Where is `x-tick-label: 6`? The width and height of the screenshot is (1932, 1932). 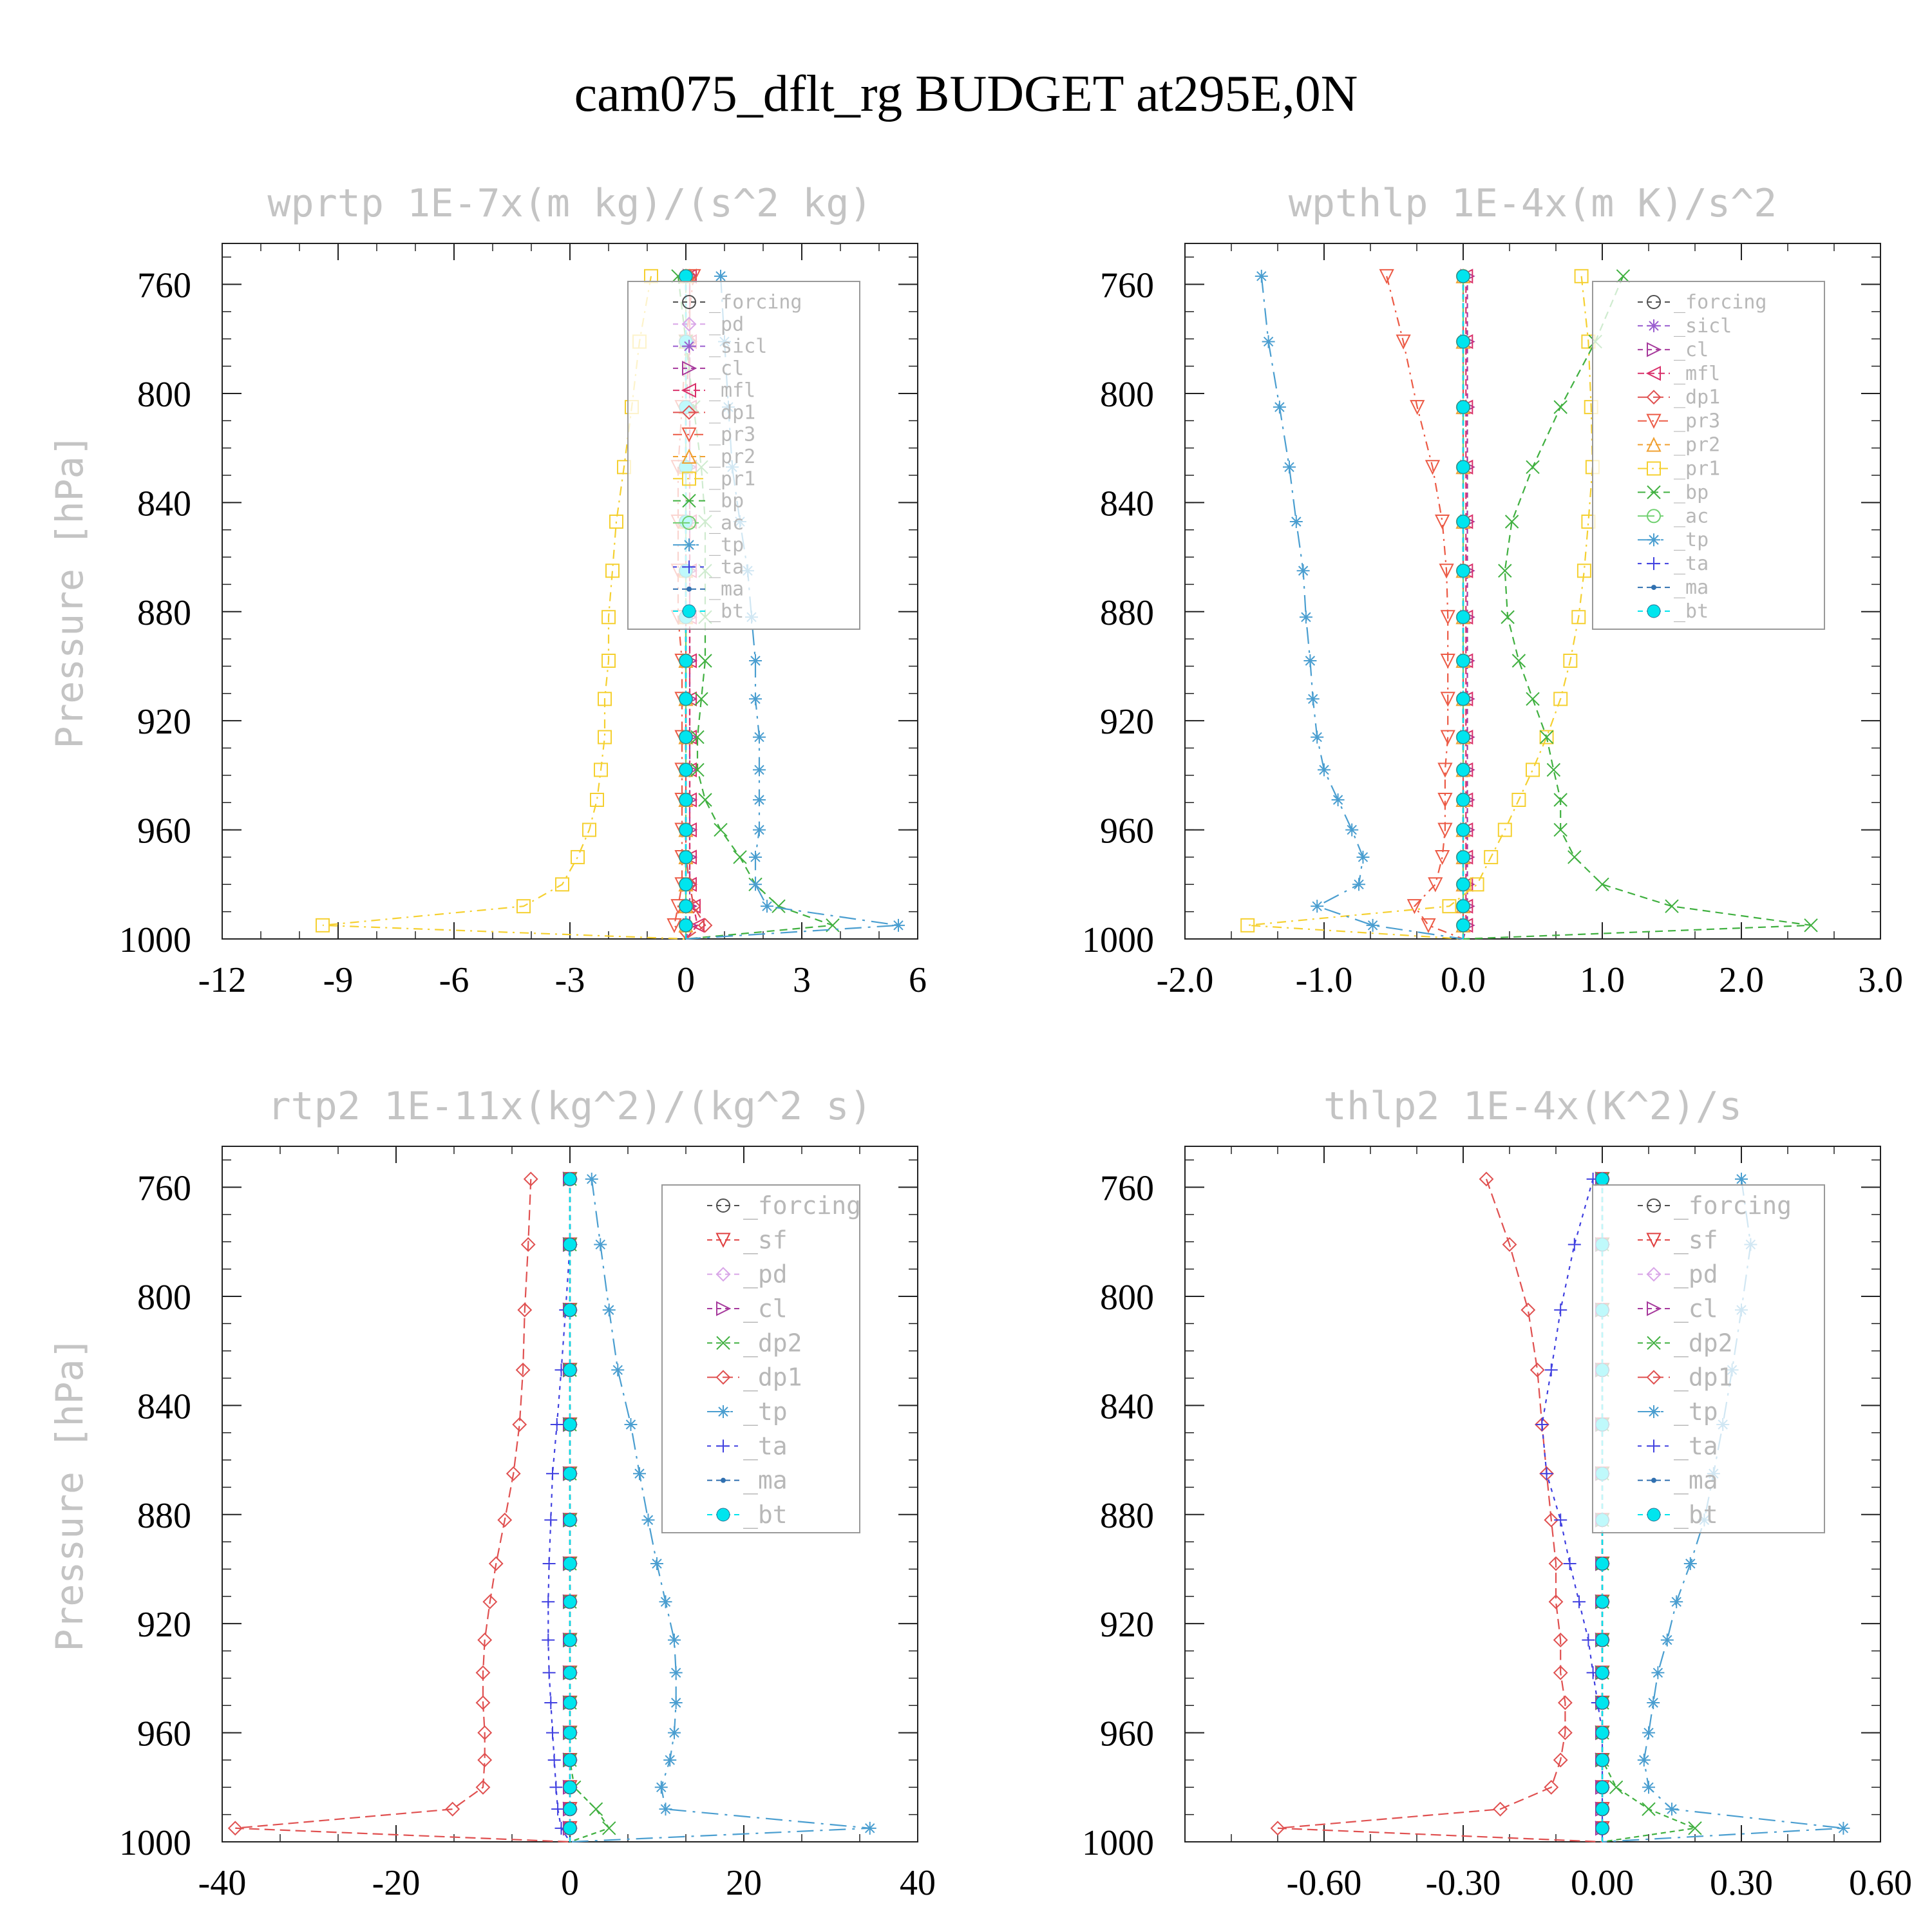
x-tick-label: 6 is located at coordinates (918, 980).